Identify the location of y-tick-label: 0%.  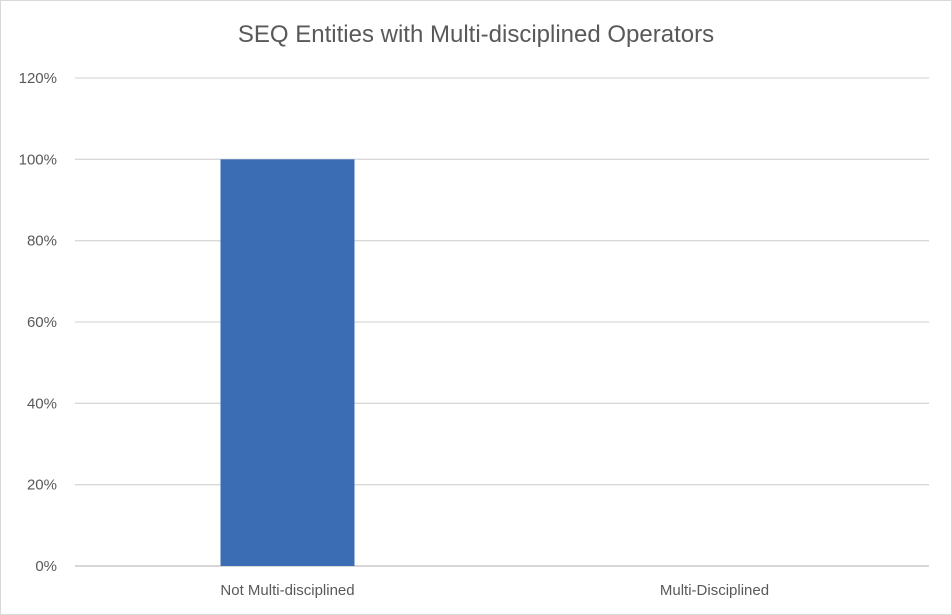
(46, 566).